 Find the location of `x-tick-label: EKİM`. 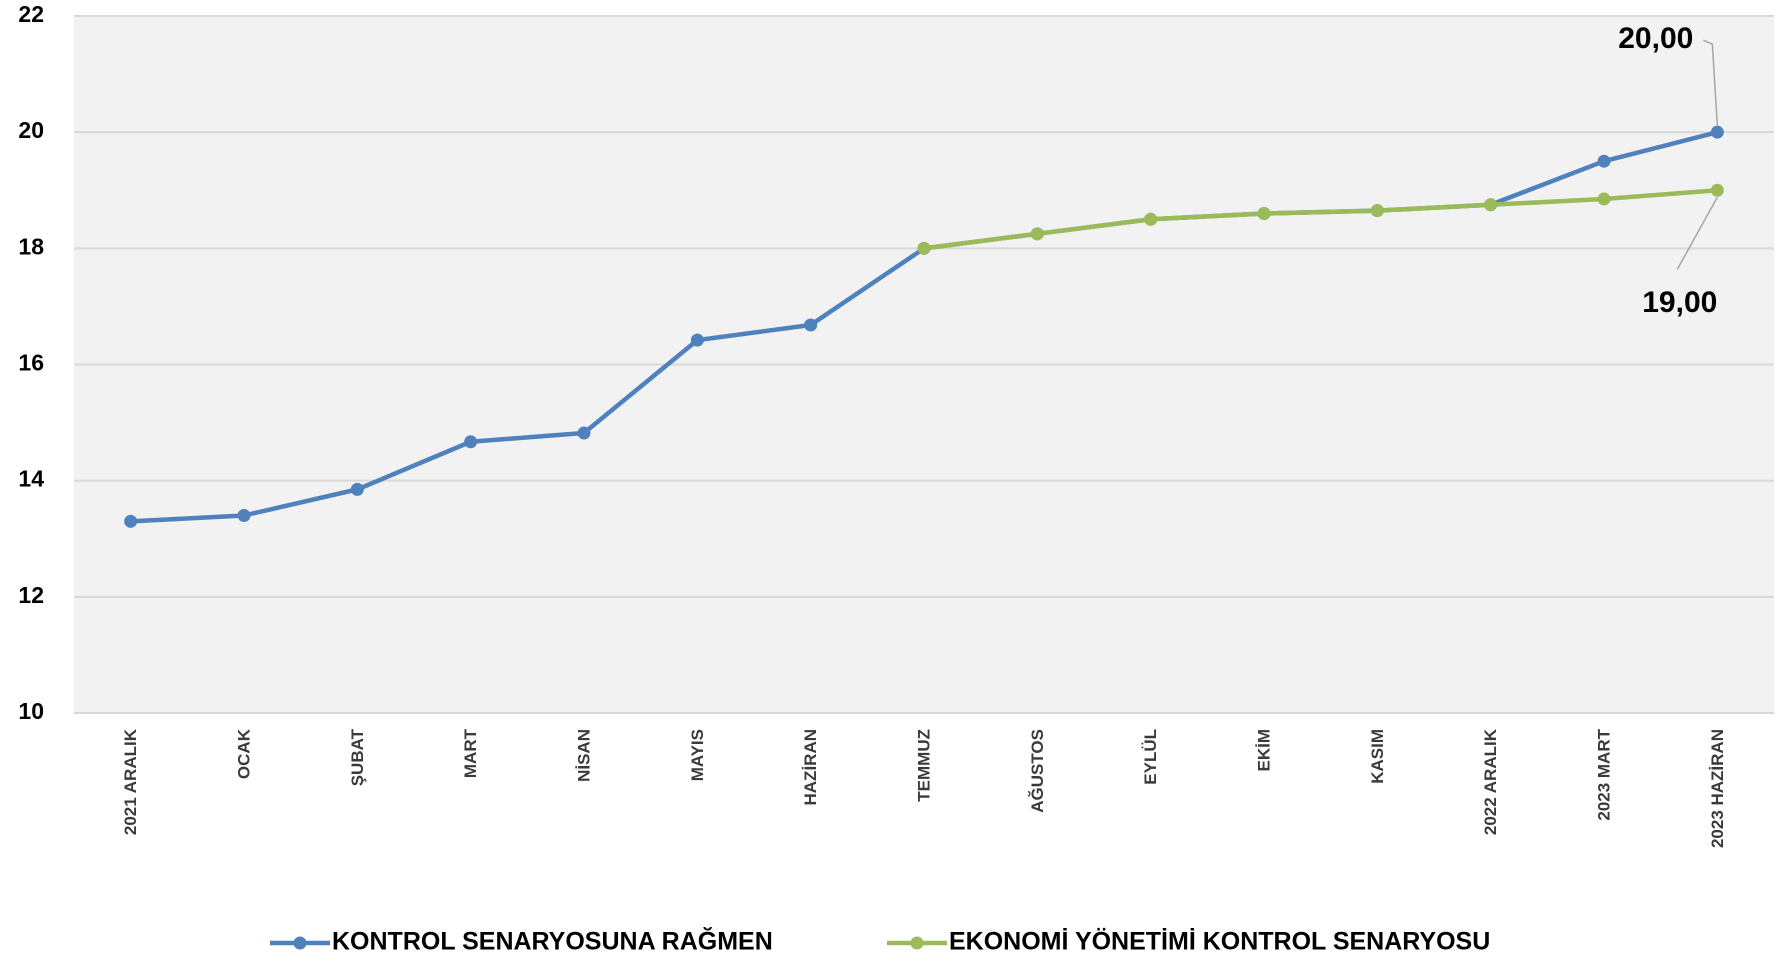

x-tick-label: EKİM is located at coordinates (1263, 750).